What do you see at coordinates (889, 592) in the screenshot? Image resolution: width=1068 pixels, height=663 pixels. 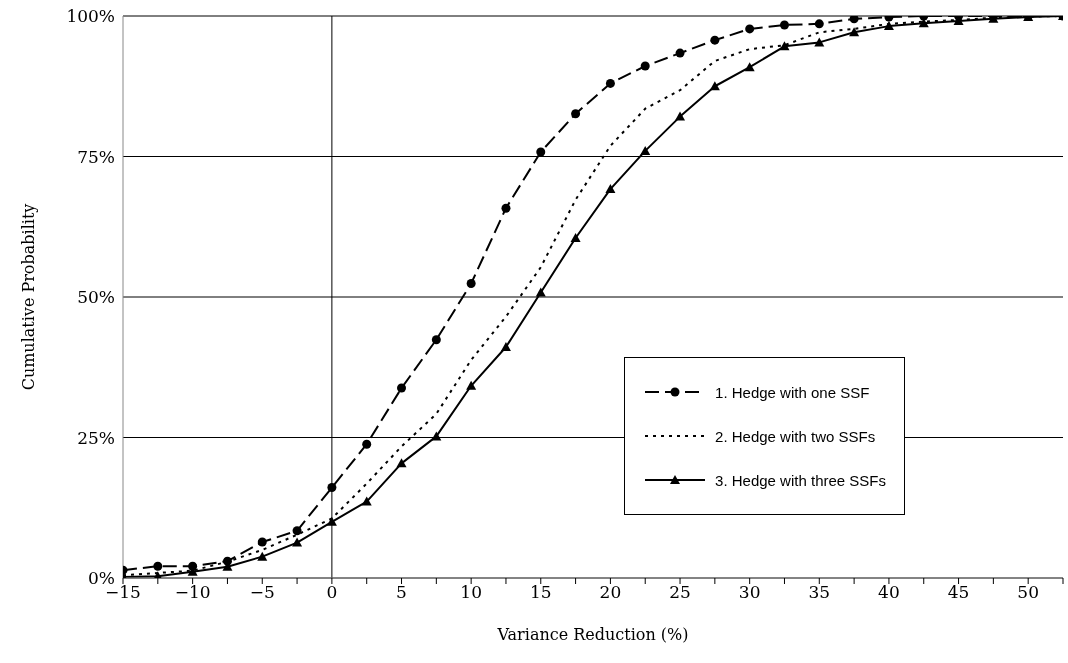 I see `x-tick-label: 40` at bounding box center [889, 592].